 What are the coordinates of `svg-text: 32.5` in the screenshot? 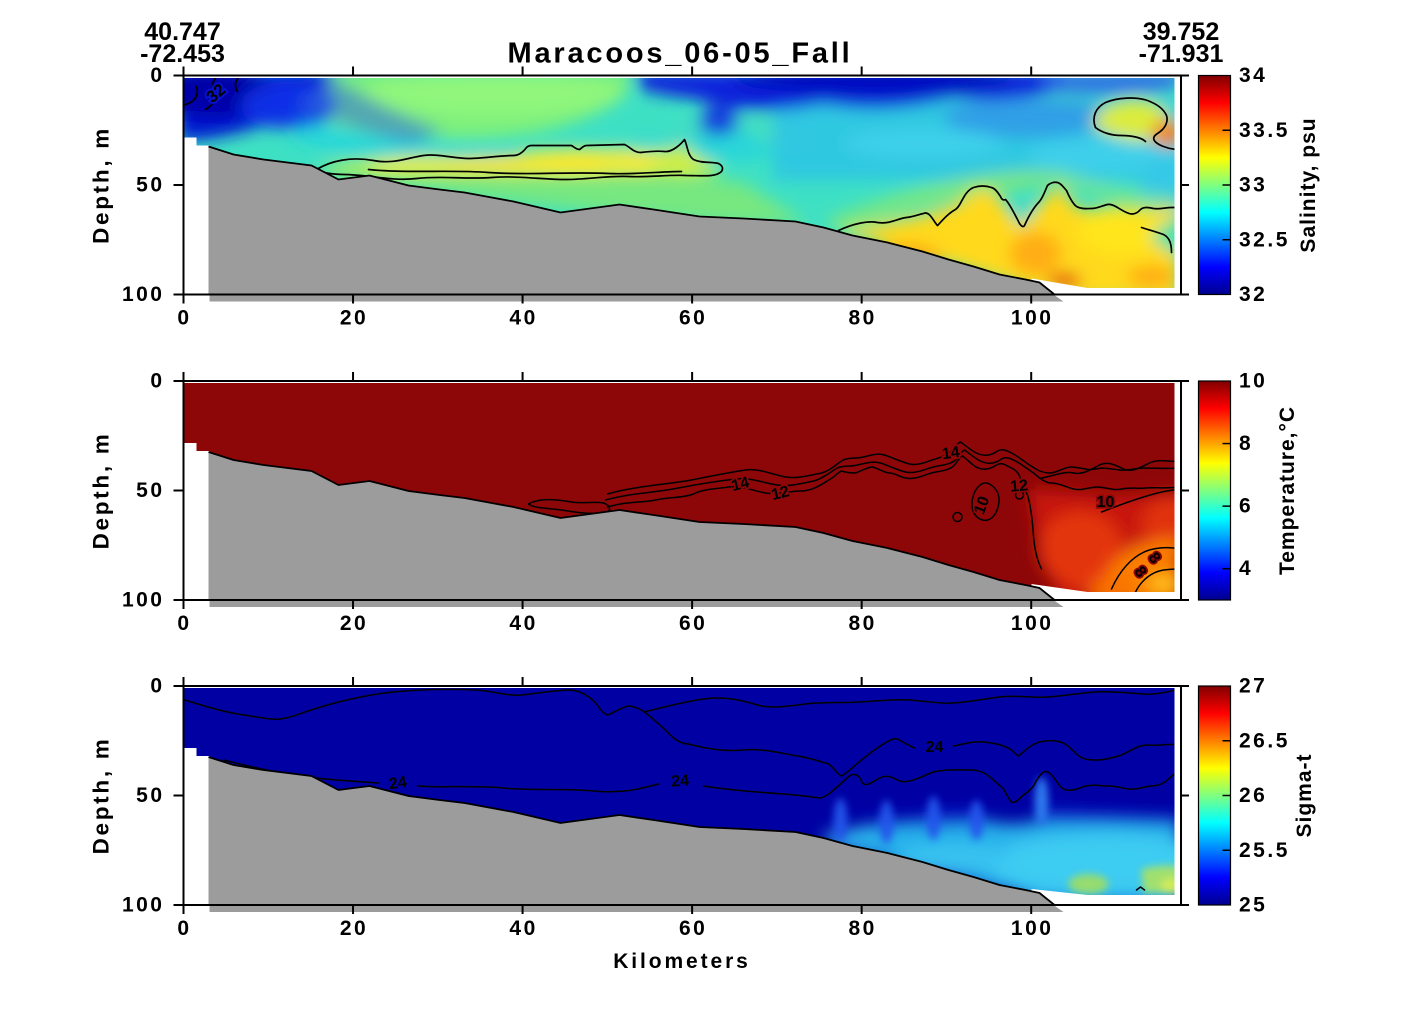 It's located at (1264, 239).